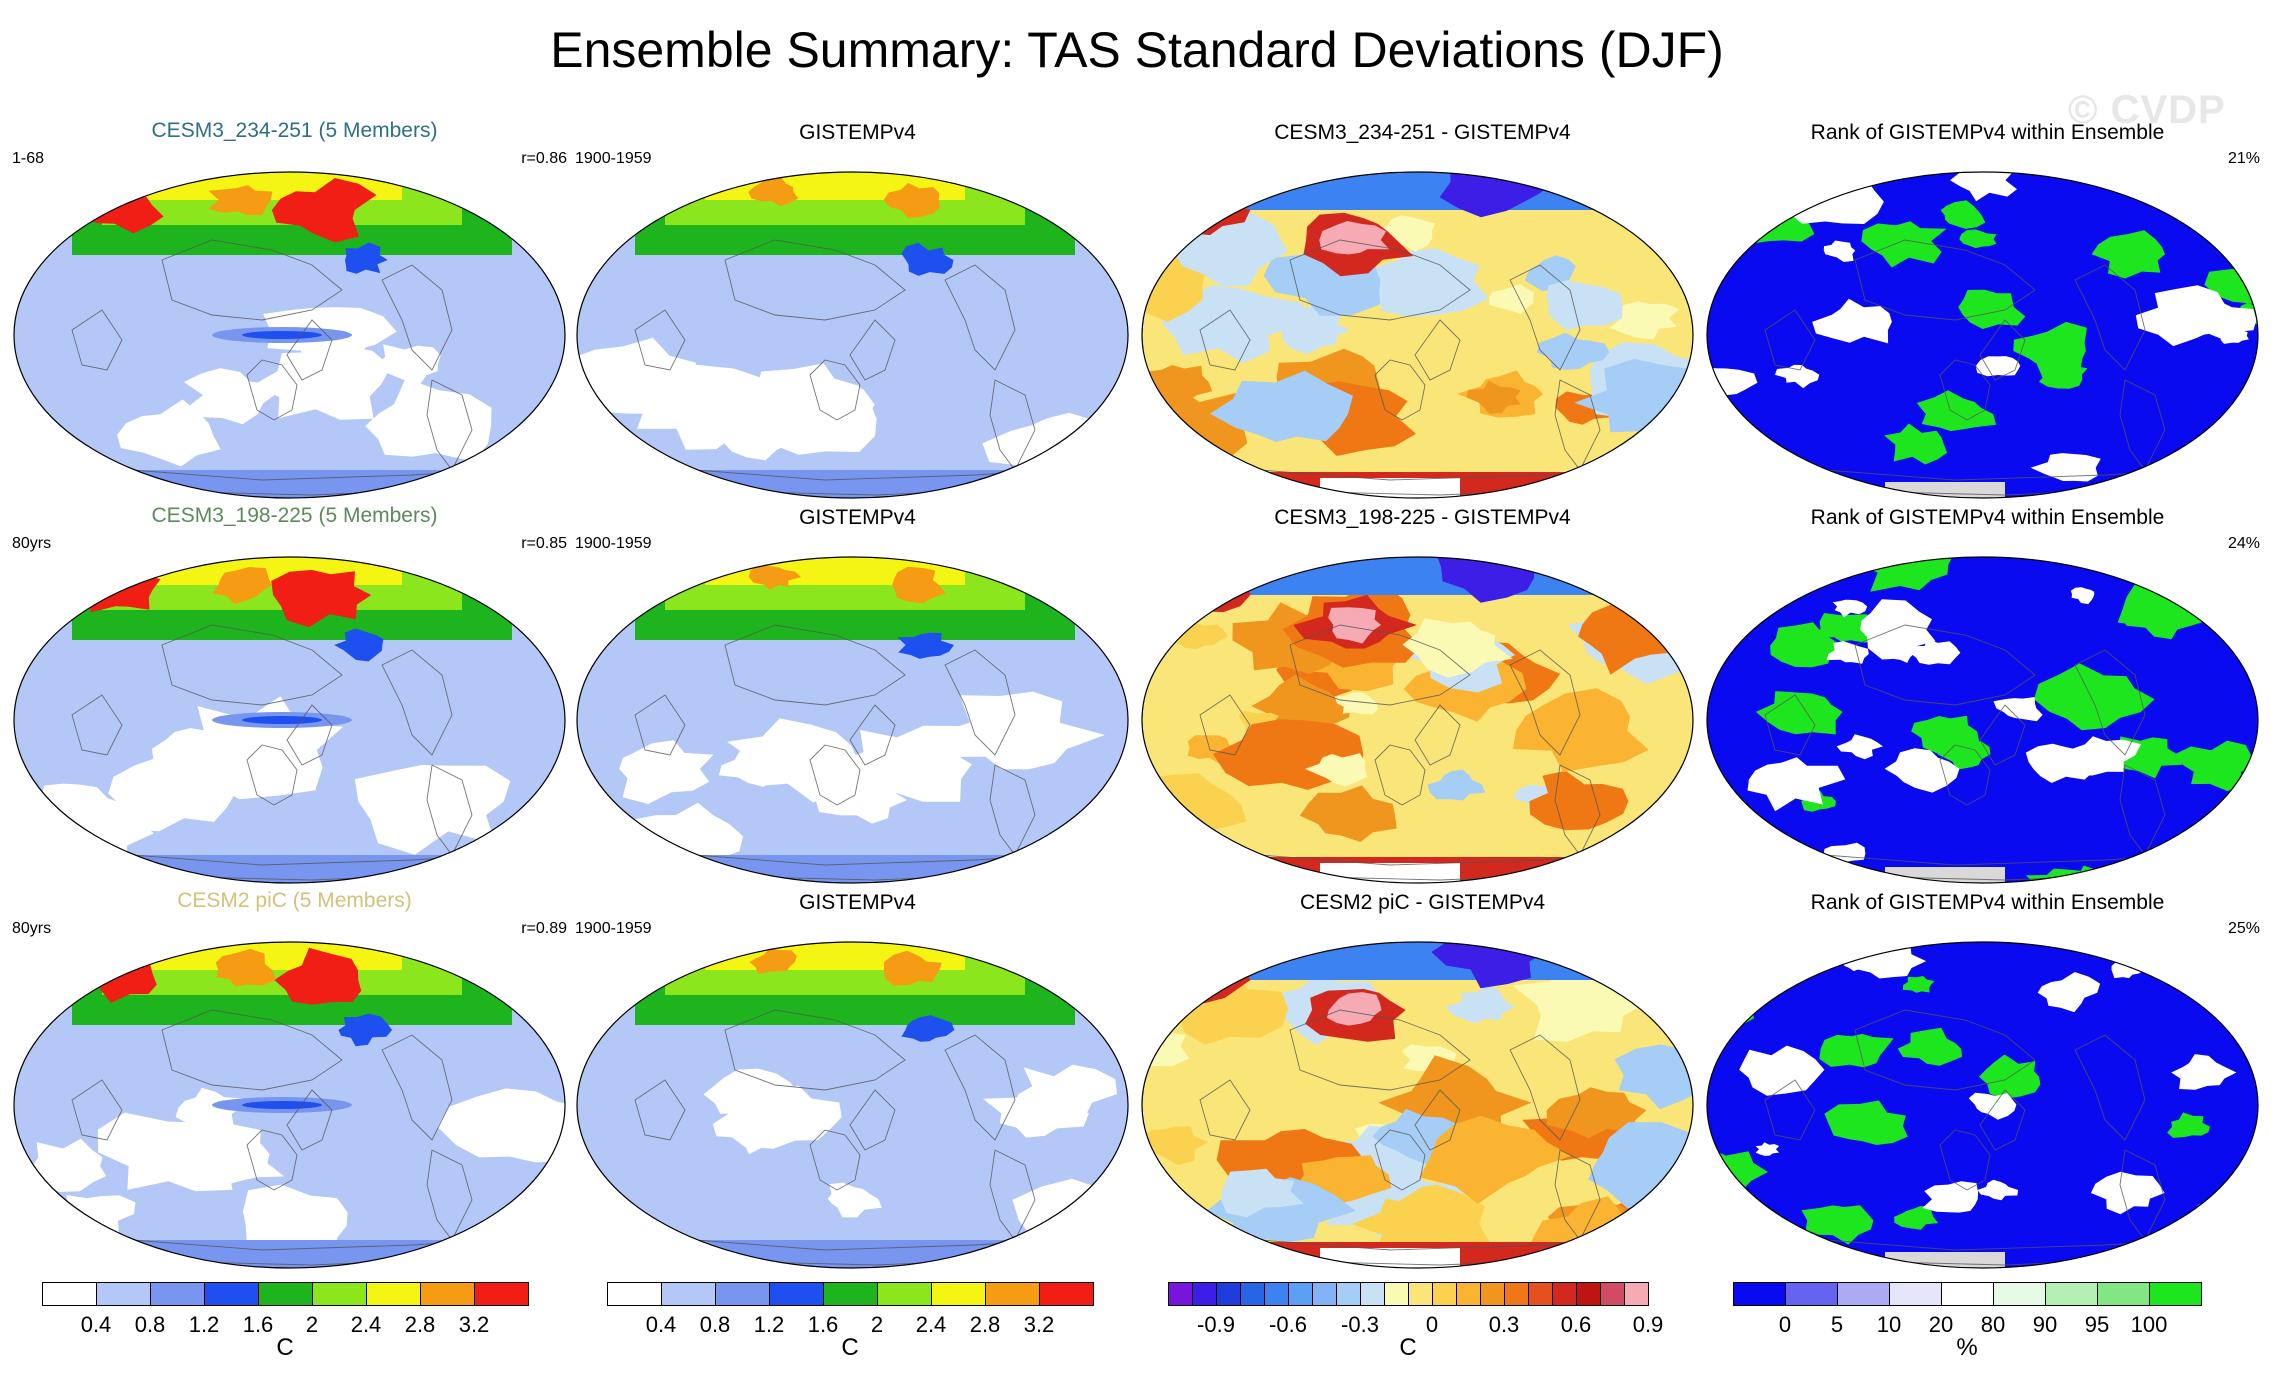  Describe the element at coordinates (1216, 1324) in the screenshot. I see `colorbar-tick-label: -0.9` at that location.